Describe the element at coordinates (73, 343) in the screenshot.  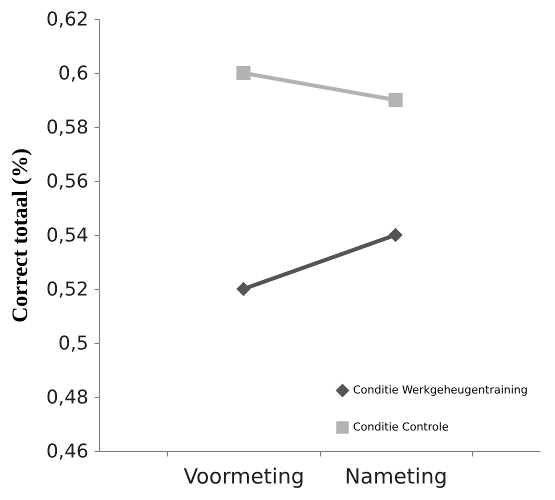
I see `y-tick-label: 0,5` at that location.